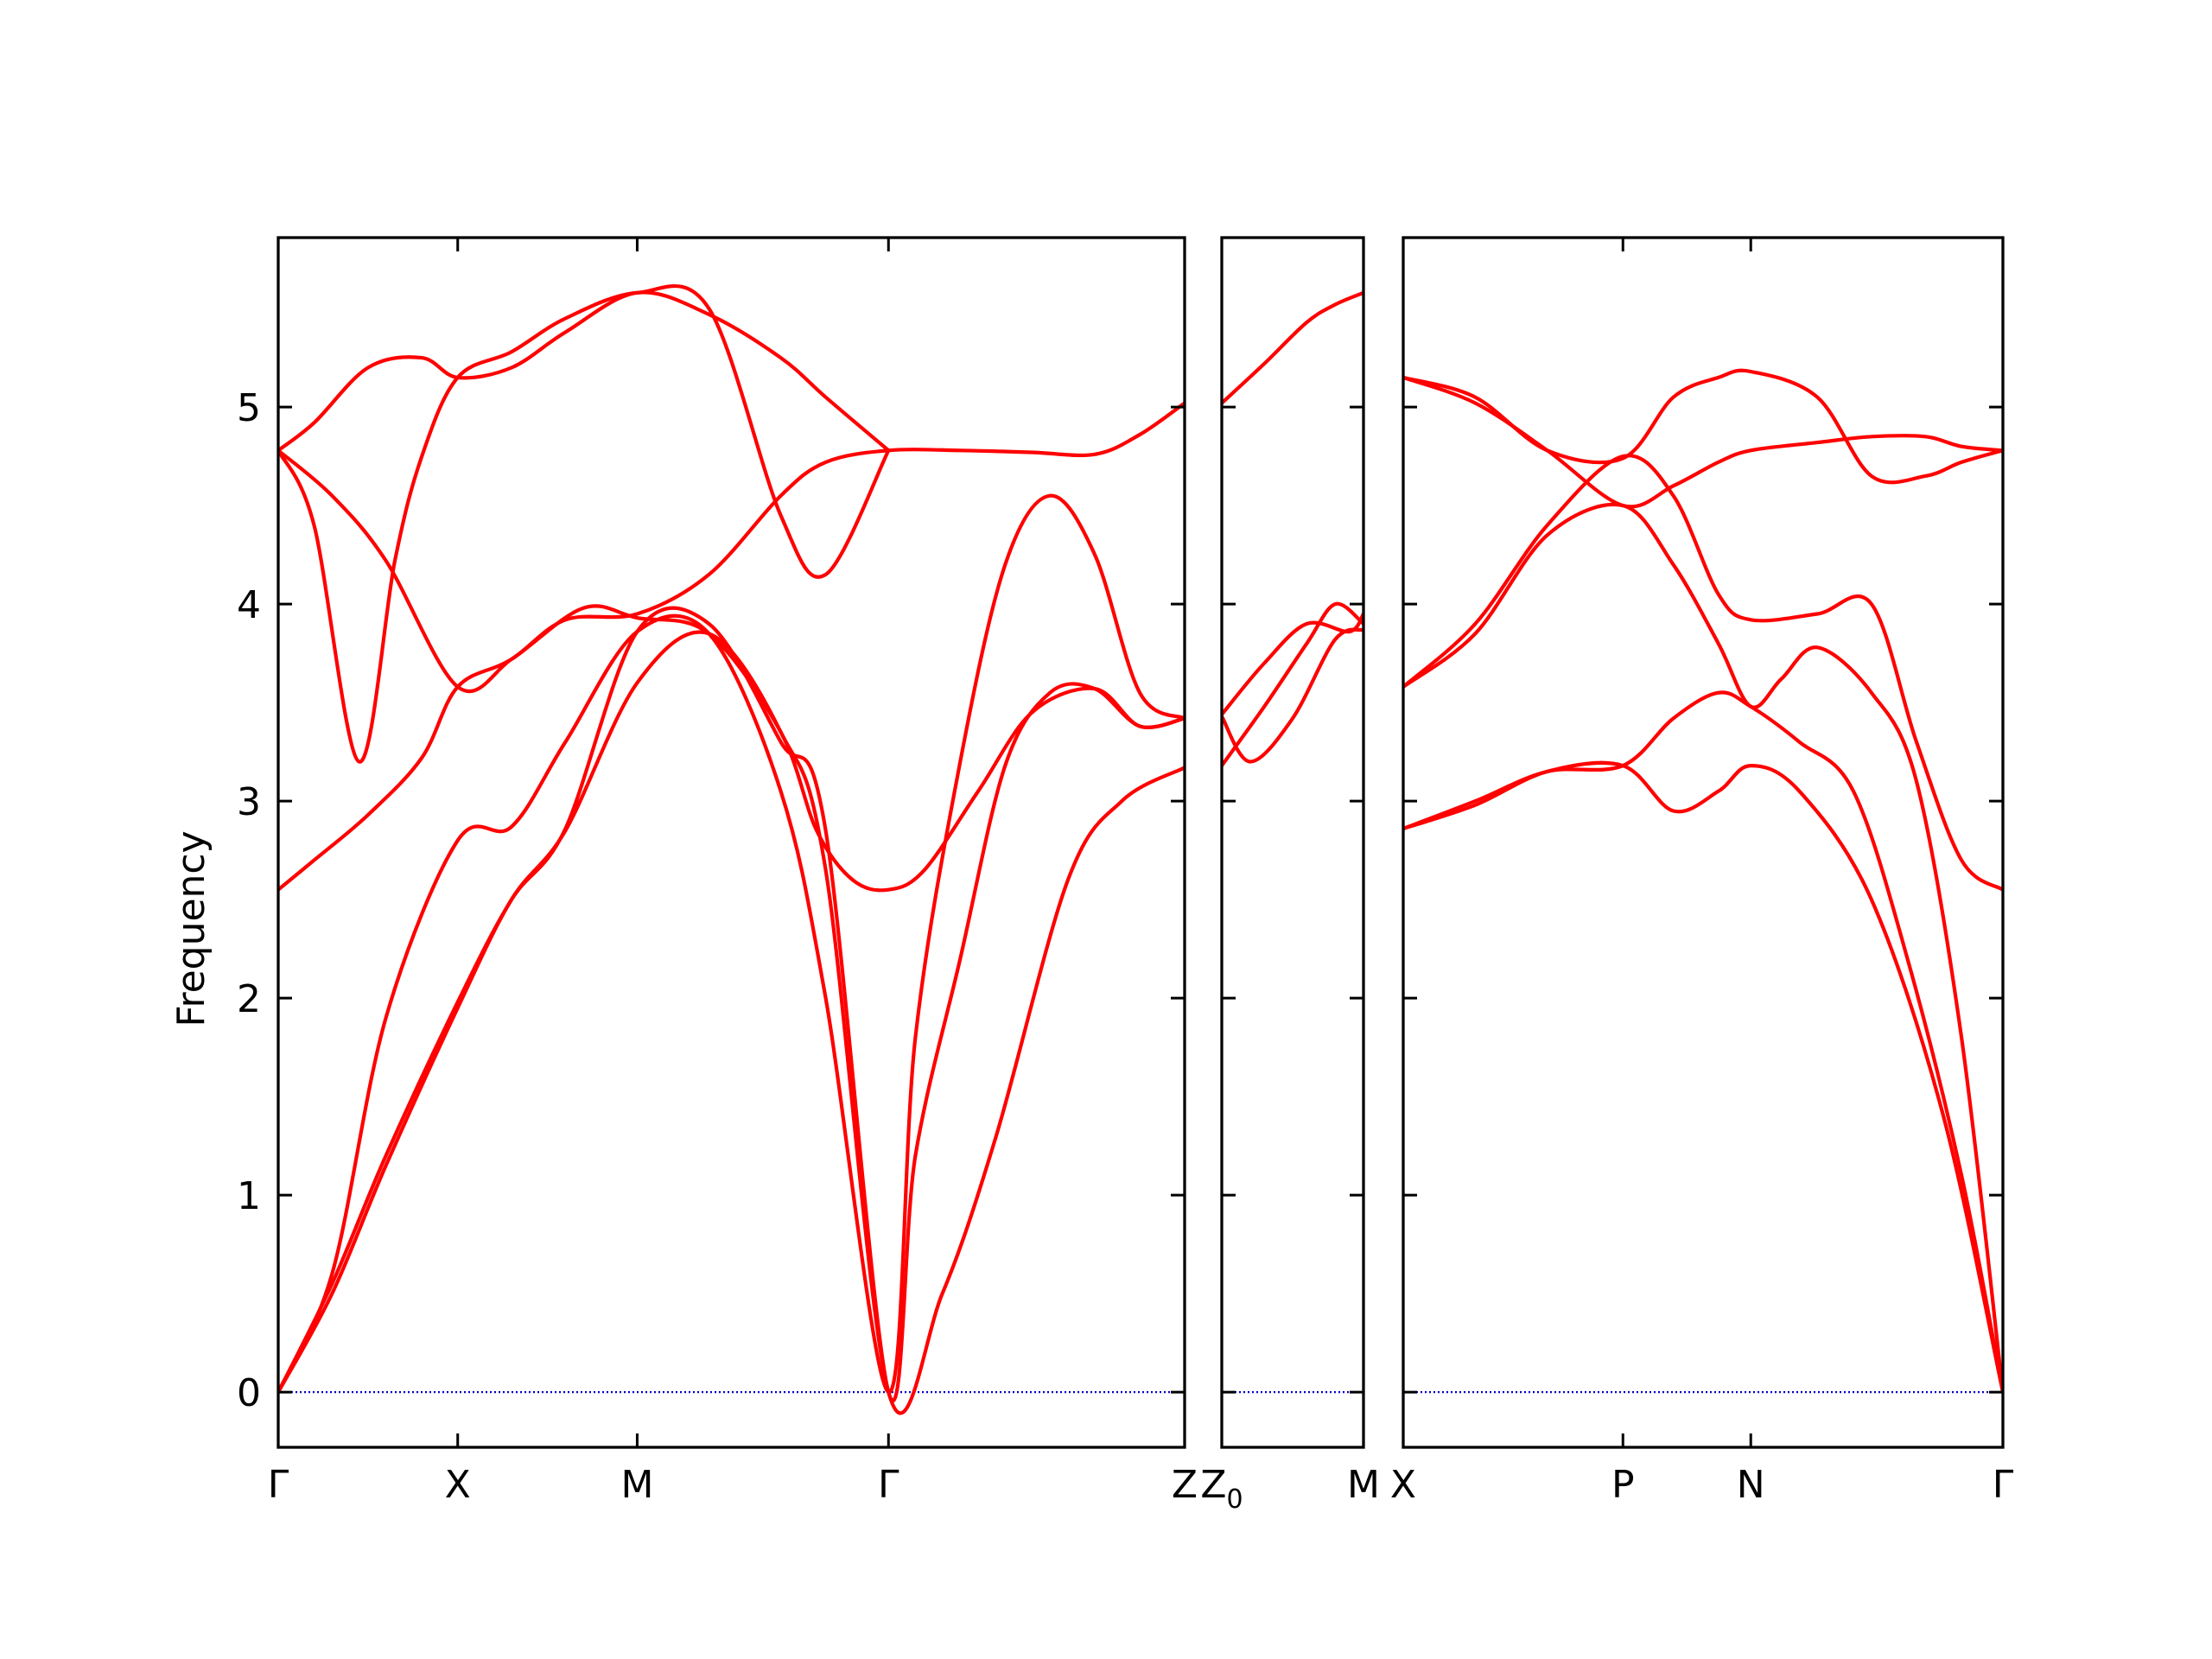  I want to click on y-tick-label: 1, so click(249, 1196).